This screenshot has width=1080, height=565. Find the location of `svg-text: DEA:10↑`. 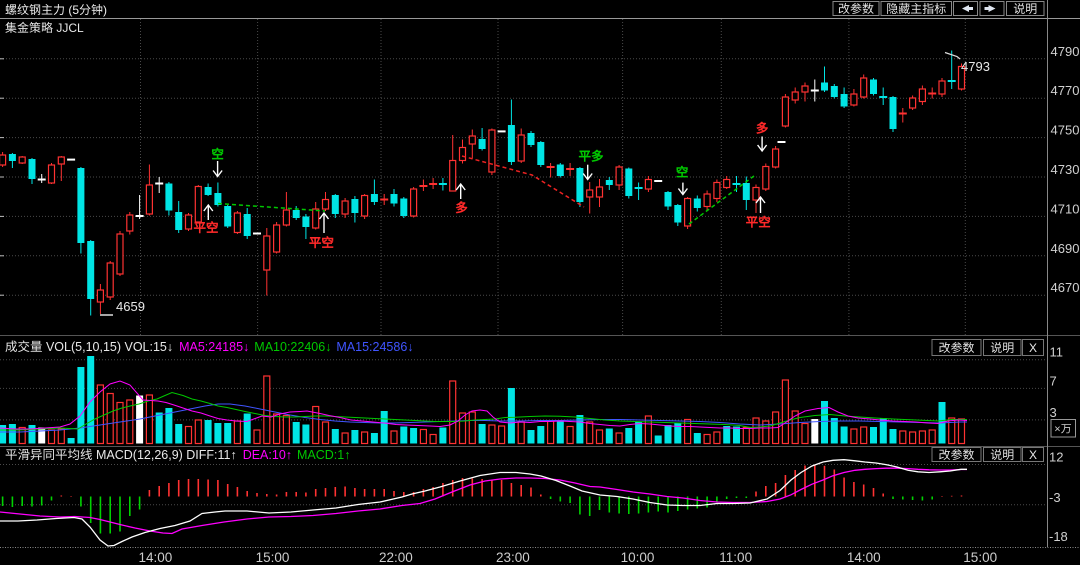

svg-text: DEA:10↑ is located at coordinates (267, 455).